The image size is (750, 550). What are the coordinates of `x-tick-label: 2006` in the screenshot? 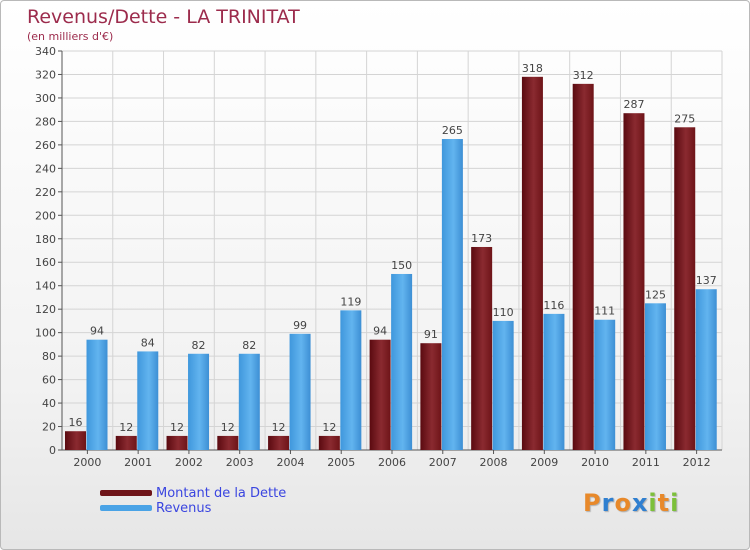 It's located at (392, 462).